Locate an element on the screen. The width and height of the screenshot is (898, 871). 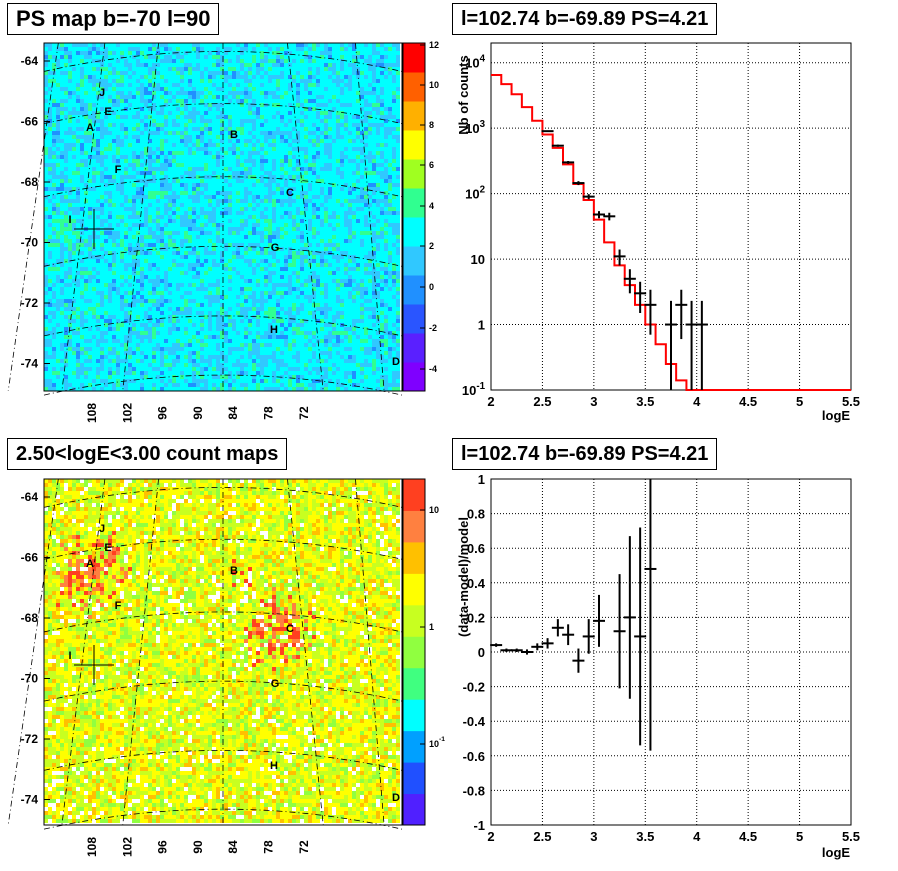
y-tick-label: 10² is located at coordinates (475, 193).